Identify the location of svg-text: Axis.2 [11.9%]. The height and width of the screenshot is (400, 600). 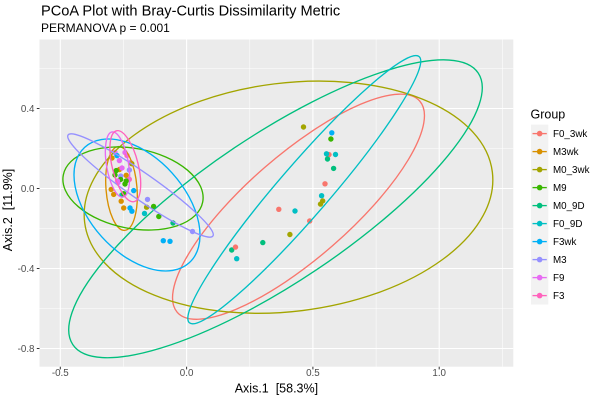
(8, 210).